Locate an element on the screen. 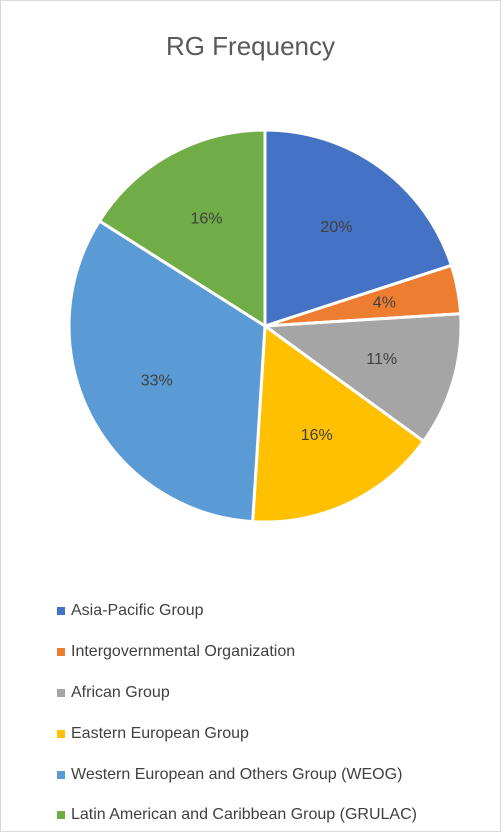 This screenshot has height=836, width=504. legend-item-4: Eastern European Group is located at coordinates (237, 733).